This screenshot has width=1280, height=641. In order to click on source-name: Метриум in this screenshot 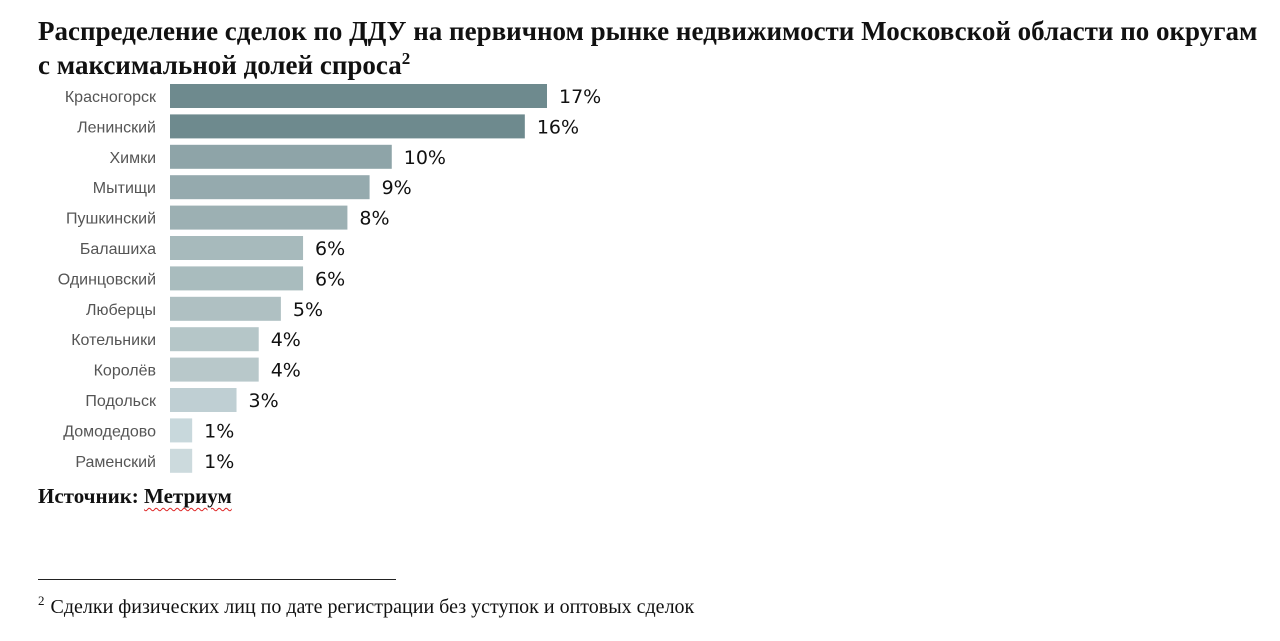, I will do `click(188, 496)`.